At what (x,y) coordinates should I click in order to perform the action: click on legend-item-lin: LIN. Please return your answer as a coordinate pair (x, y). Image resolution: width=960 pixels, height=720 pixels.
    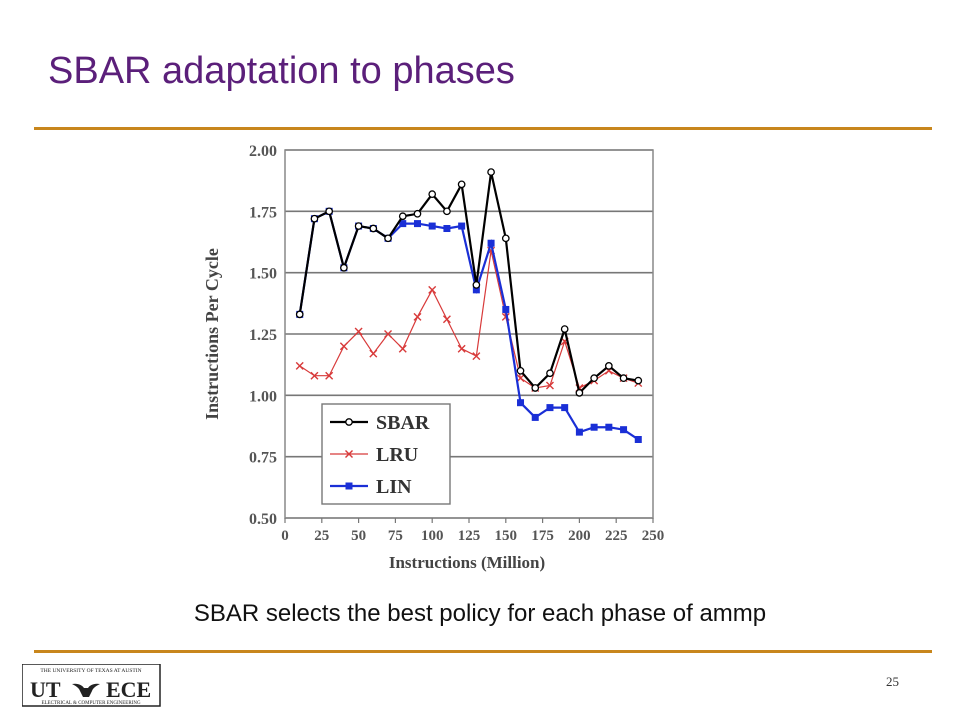
    Looking at the image, I should click on (371, 487).